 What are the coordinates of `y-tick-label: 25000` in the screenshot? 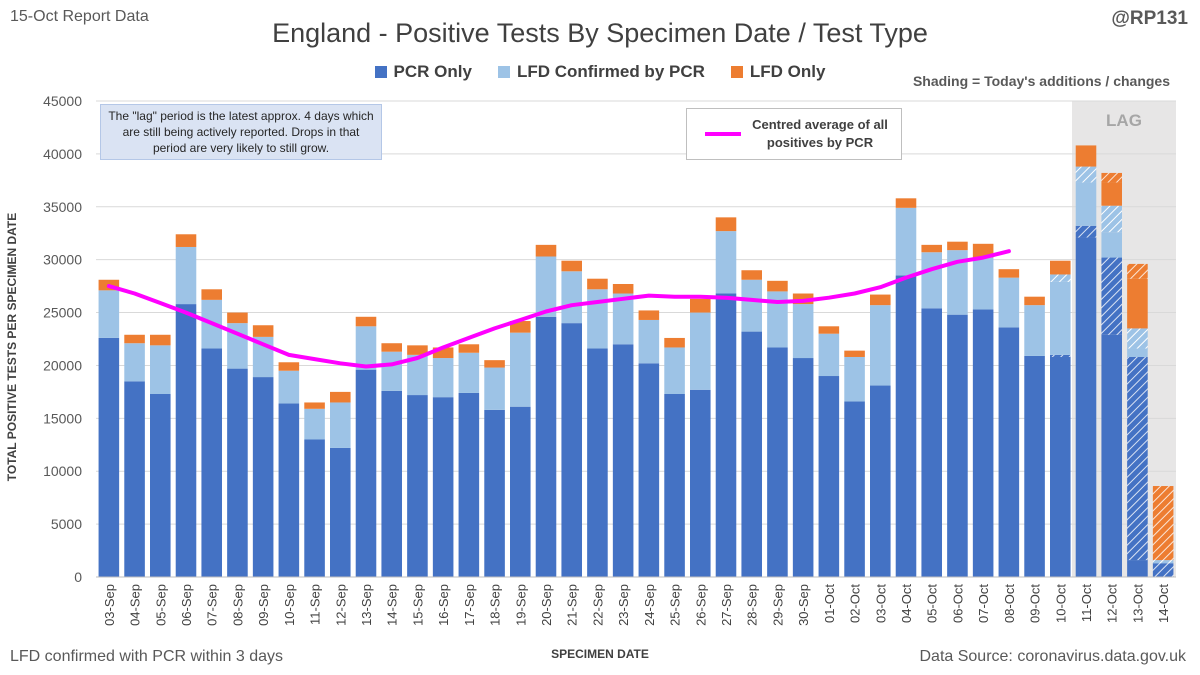 It's located at (62, 313).